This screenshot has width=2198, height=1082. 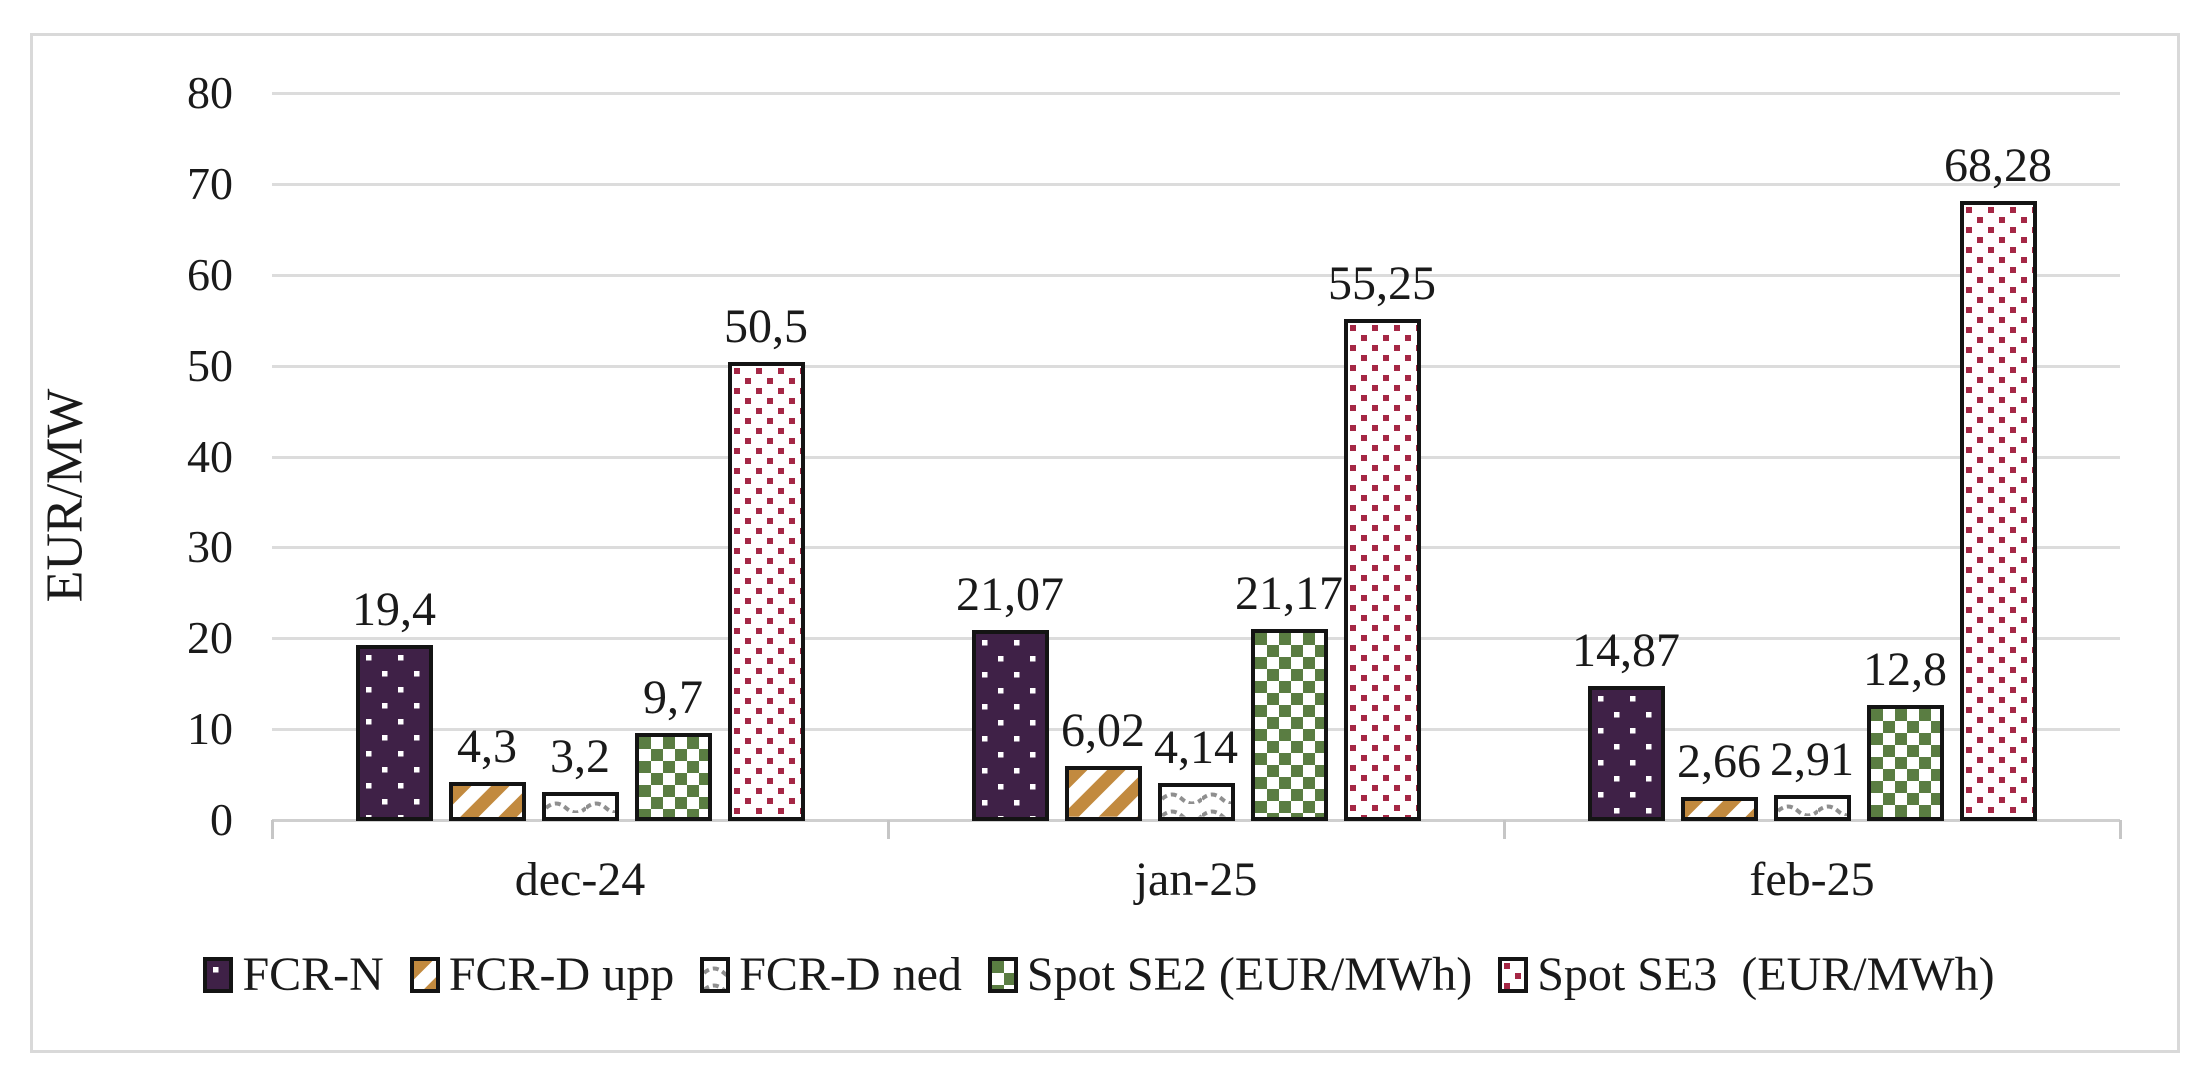 I want to click on bar-value-label: 2,91, so click(x=1812, y=759).